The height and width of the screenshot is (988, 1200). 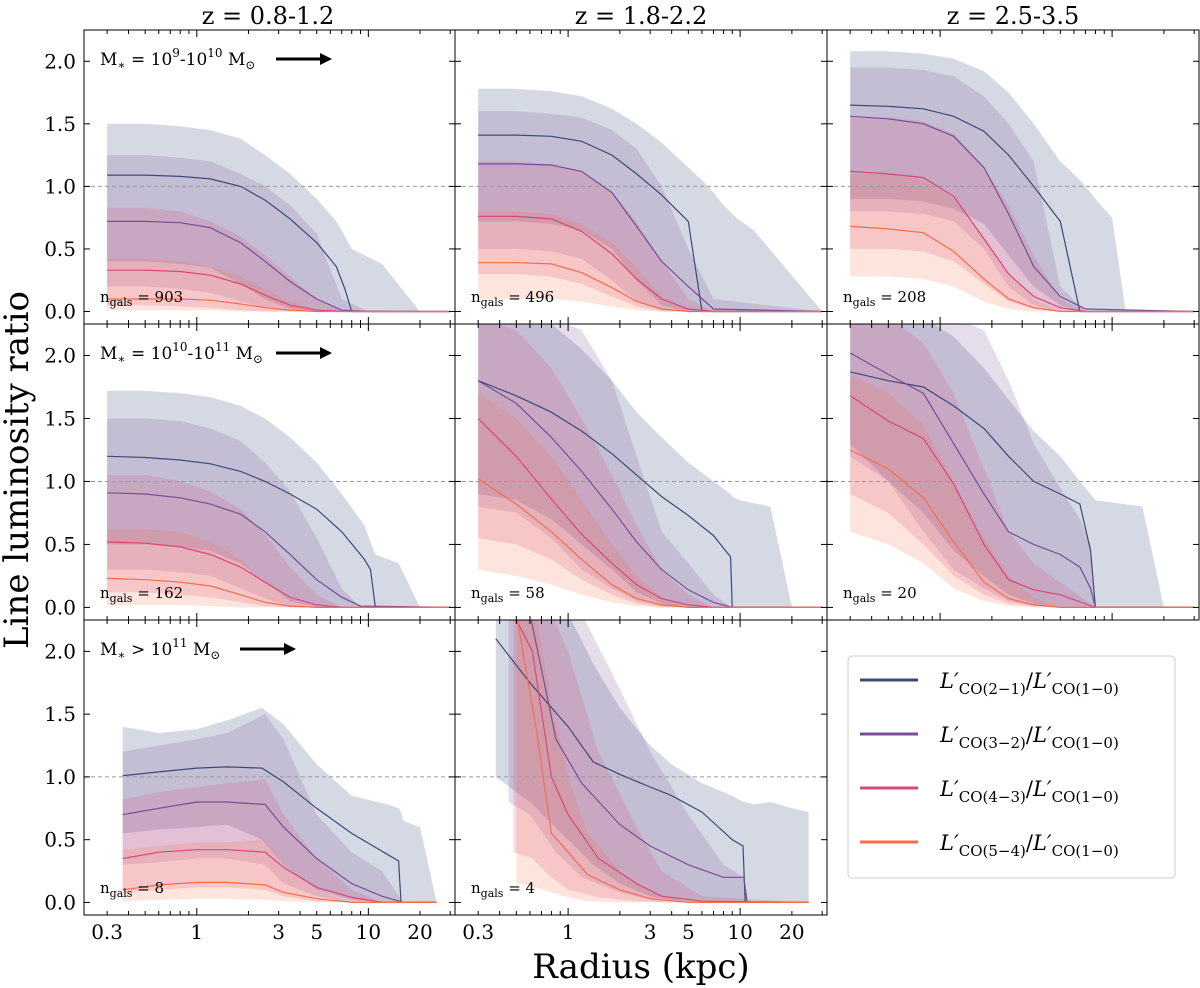 What do you see at coordinates (508, 594) in the screenshot?
I see `ngals-label: ngals = 58` at bounding box center [508, 594].